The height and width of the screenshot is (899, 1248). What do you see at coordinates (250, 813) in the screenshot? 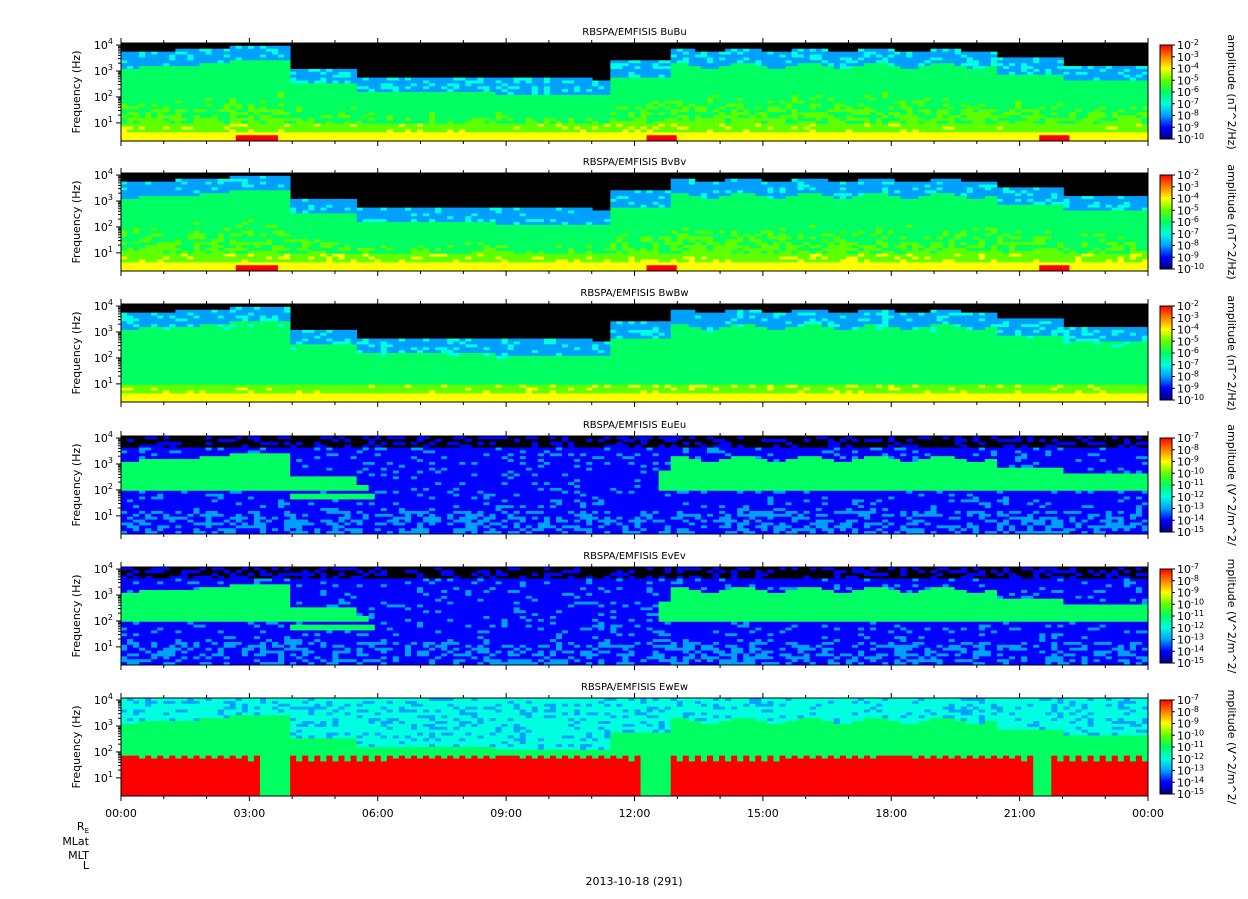
I see `x-tick-label: 03:00` at bounding box center [250, 813].